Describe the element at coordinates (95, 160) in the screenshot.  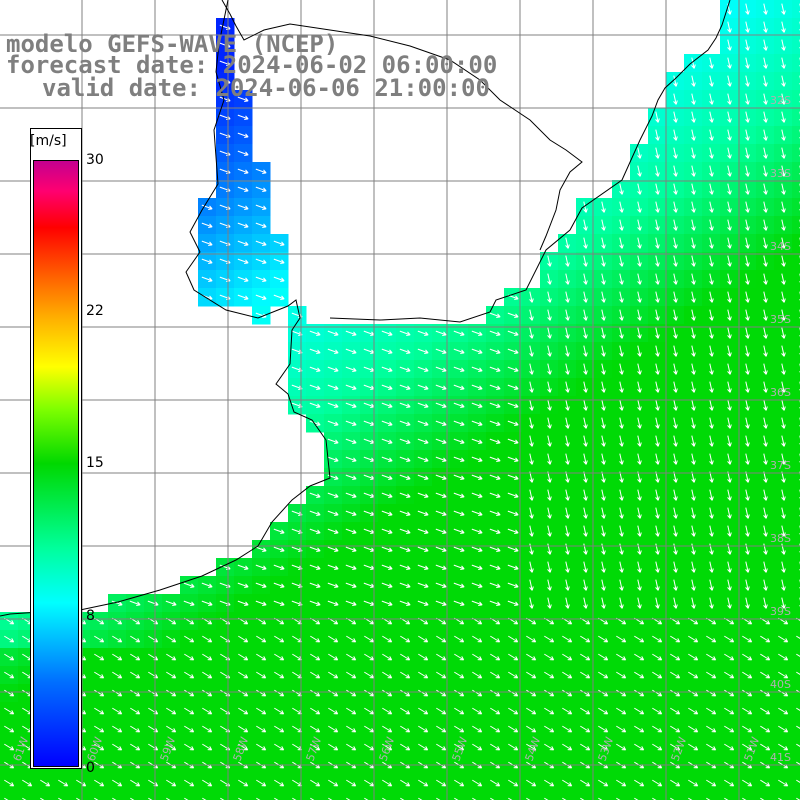
I see `colorbar-tick-30: 30` at that location.